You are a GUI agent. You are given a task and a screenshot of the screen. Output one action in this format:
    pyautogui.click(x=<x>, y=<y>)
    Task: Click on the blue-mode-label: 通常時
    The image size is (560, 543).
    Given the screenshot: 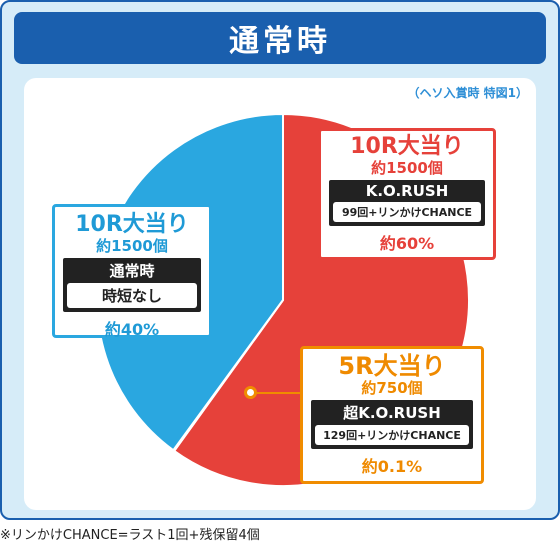 What is the action you would take?
    pyautogui.click(x=132, y=271)
    